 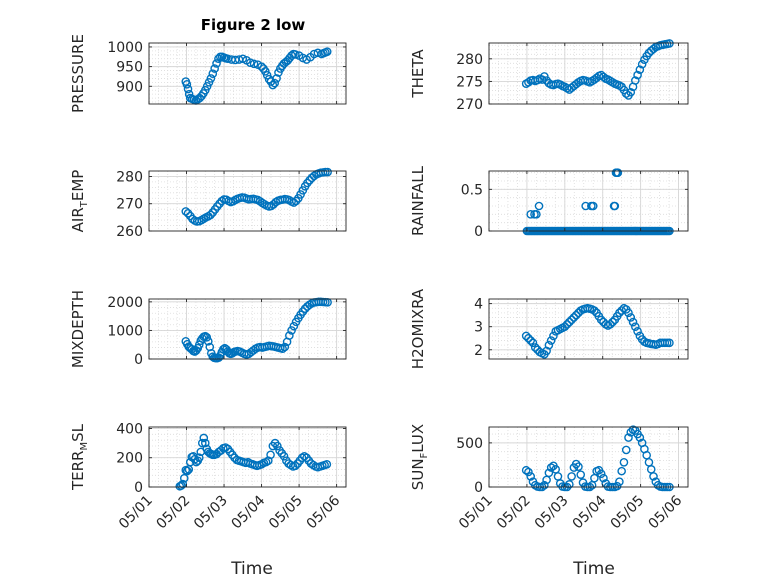 I want to click on subplot-h2omixra: 2 3 4 H2OMIXRA, so click(x=549, y=328).